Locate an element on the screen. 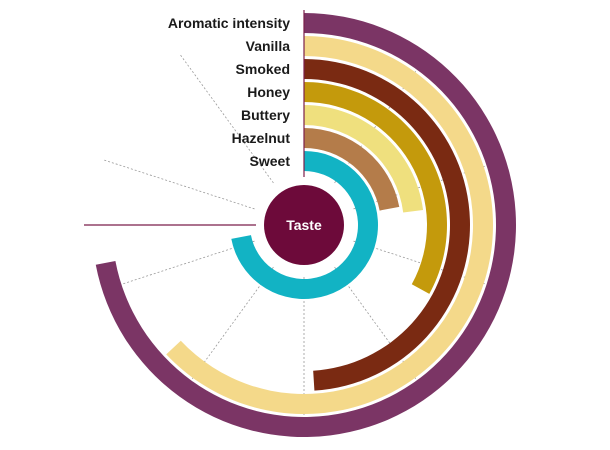 This screenshot has height=450, width=610. center-circle is located at coordinates (304, 225).